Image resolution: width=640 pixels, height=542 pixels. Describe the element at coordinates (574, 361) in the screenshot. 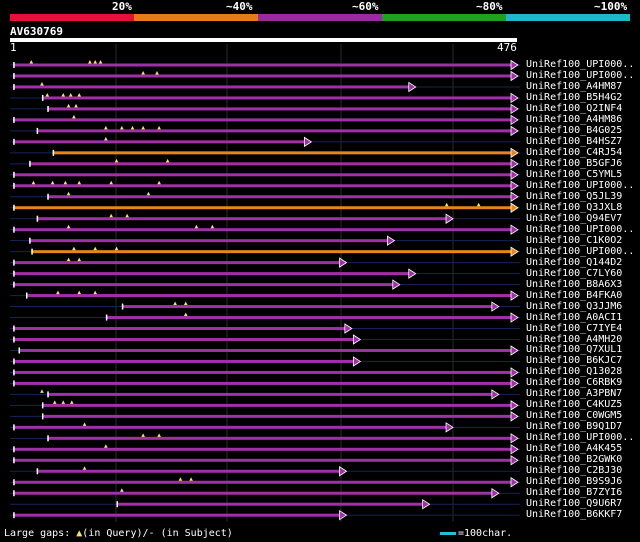

I see `hit-label-link: UniRef100_B6KJC7` at that location.